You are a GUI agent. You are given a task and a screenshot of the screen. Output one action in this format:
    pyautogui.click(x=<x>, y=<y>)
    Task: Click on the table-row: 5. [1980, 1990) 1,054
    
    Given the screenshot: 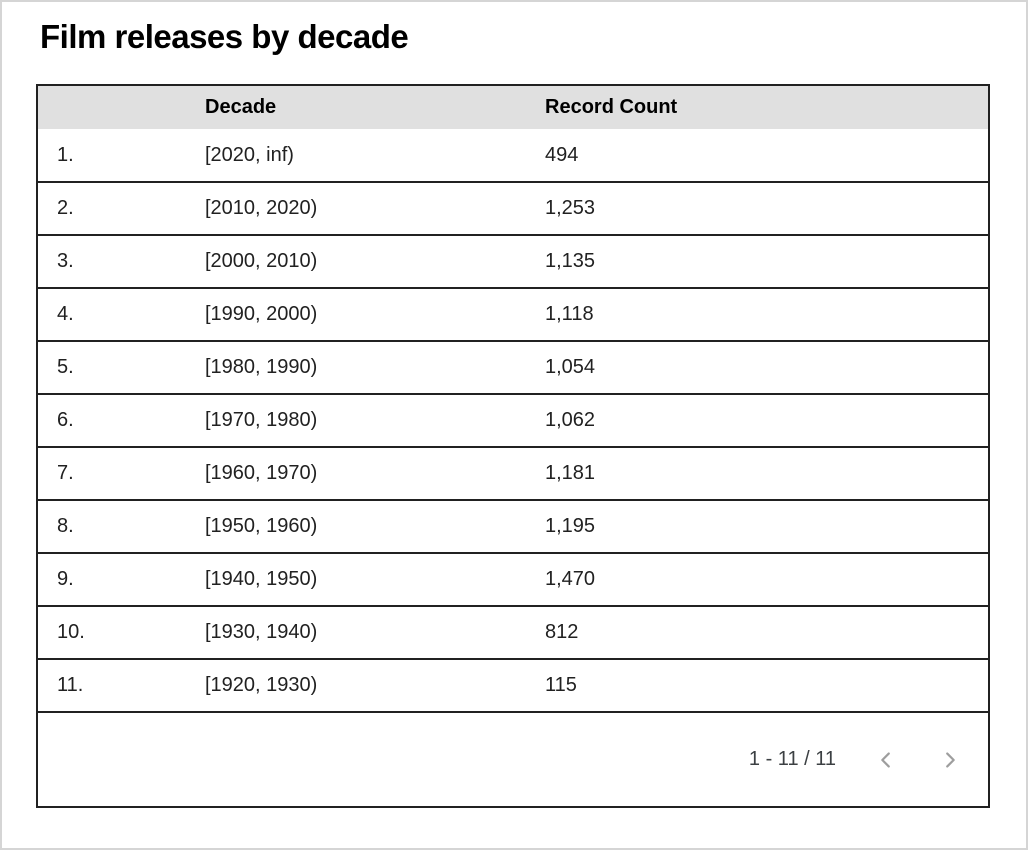 What is the action you would take?
    pyautogui.click(x=513, y=368)
    